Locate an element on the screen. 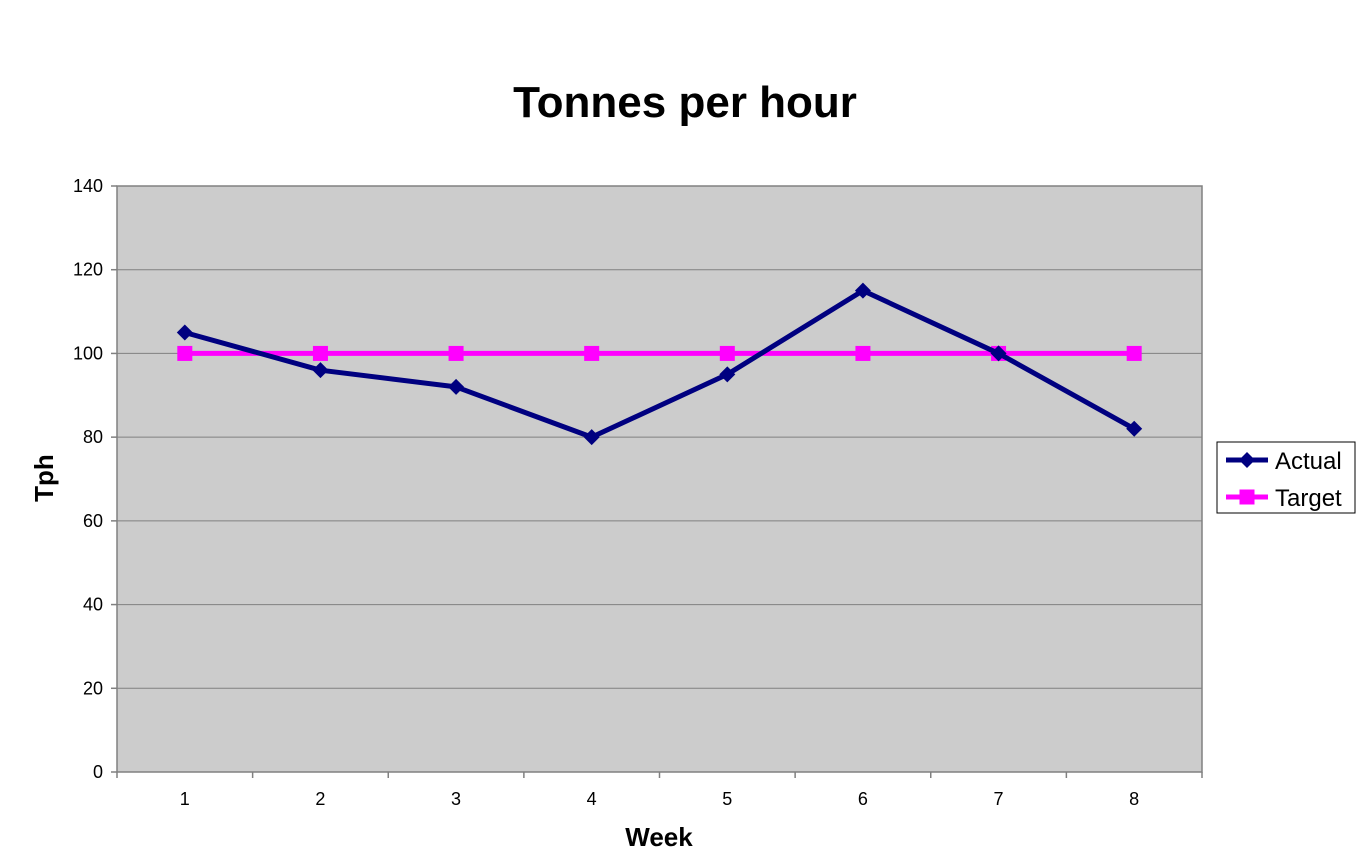  series-line-actual is located at coordinates (660, 364).